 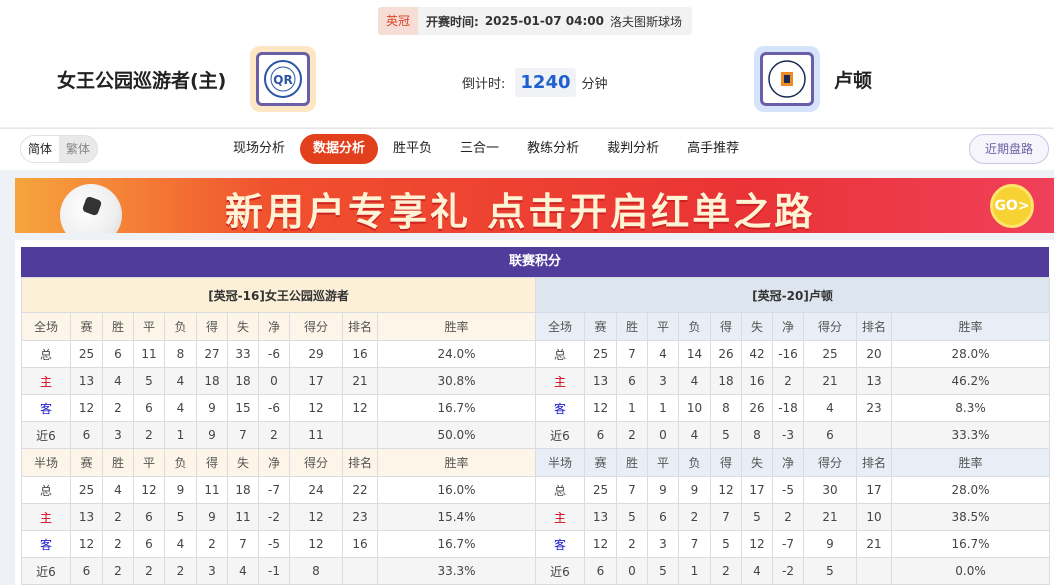 What do you see at coordinates (316, 326) in the screenshot?
I see `column-header: 得分` at bounding box center [316, 326].